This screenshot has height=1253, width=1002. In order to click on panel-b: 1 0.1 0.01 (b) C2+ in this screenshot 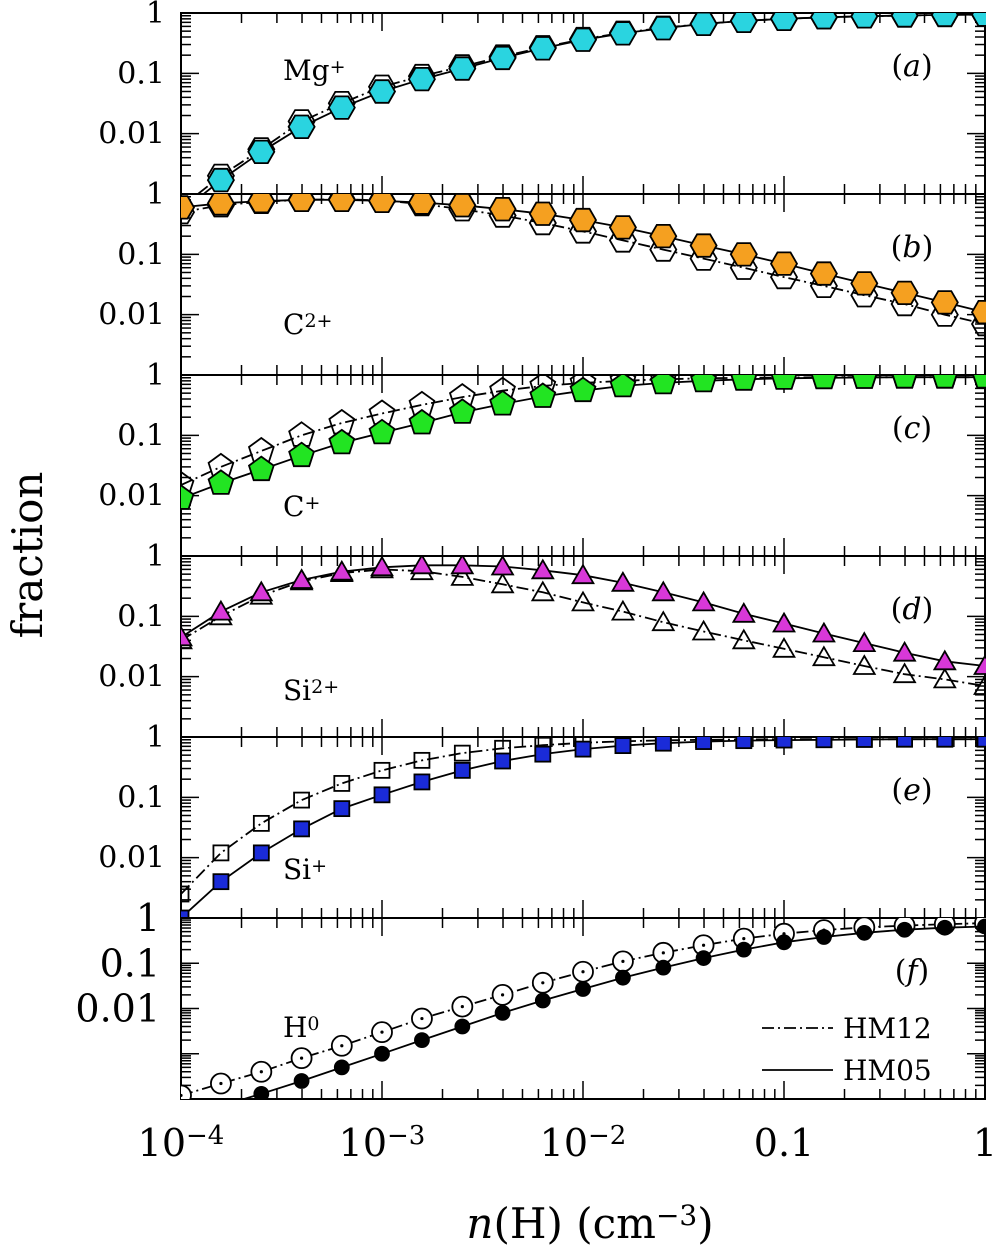, I will do `click(542, 276)`.